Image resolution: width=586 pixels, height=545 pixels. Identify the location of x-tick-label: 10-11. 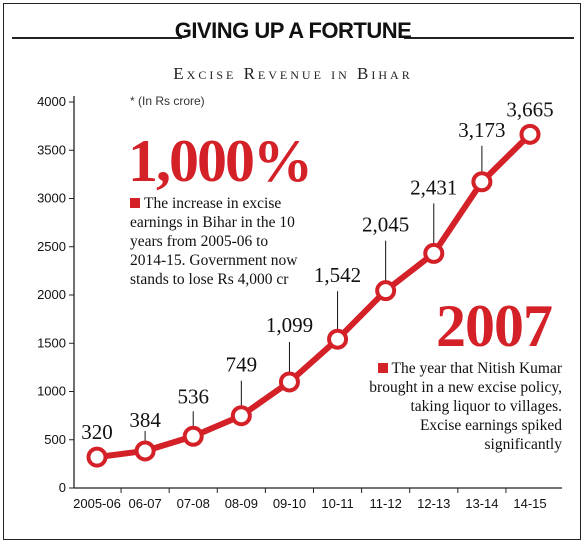
(337, 503).